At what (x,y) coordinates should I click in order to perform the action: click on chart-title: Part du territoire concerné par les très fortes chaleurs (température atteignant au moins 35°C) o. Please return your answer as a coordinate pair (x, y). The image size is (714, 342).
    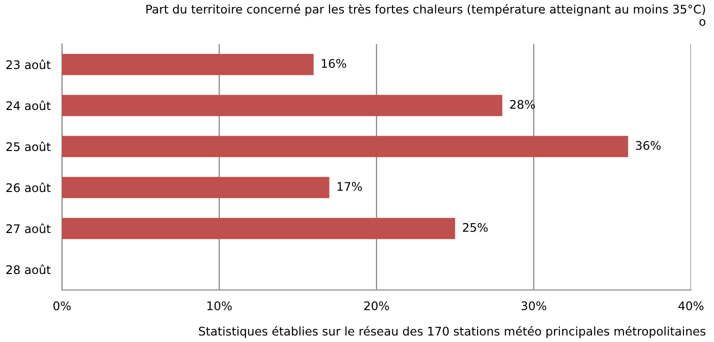
    Looking at the image, I should click on (426, 15).